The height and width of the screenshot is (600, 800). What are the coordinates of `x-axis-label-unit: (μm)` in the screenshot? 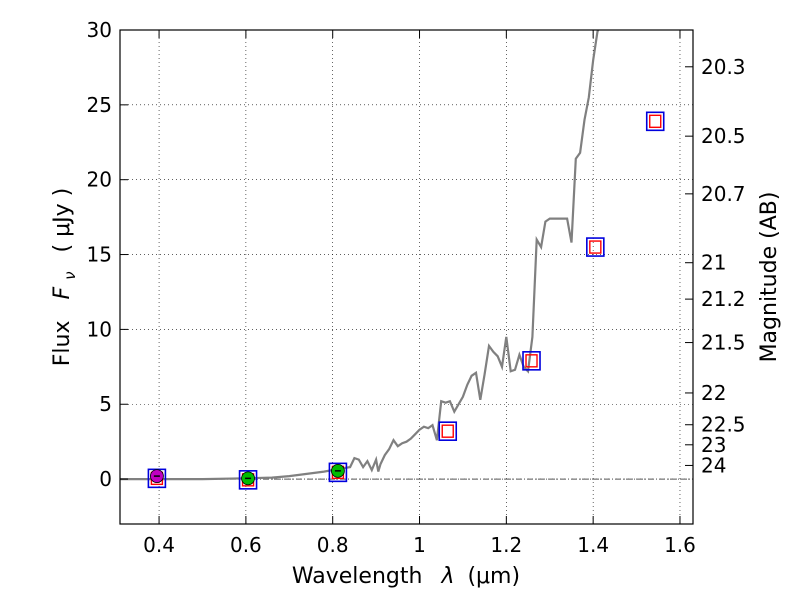 It's located at (493, 576).